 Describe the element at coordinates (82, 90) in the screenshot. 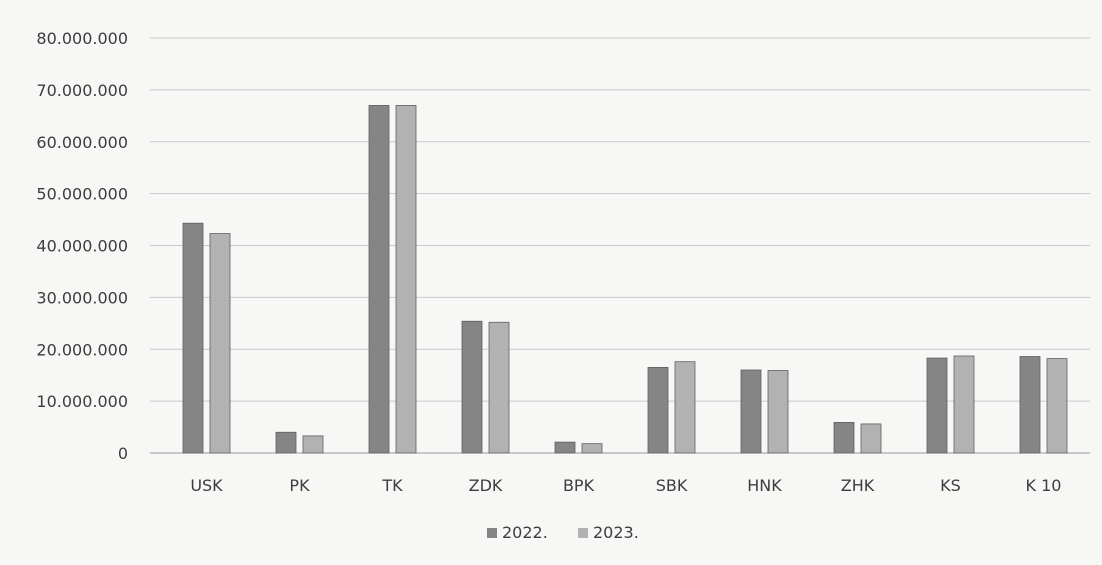

I see `y-tick-label: 70.000.000` at that location.